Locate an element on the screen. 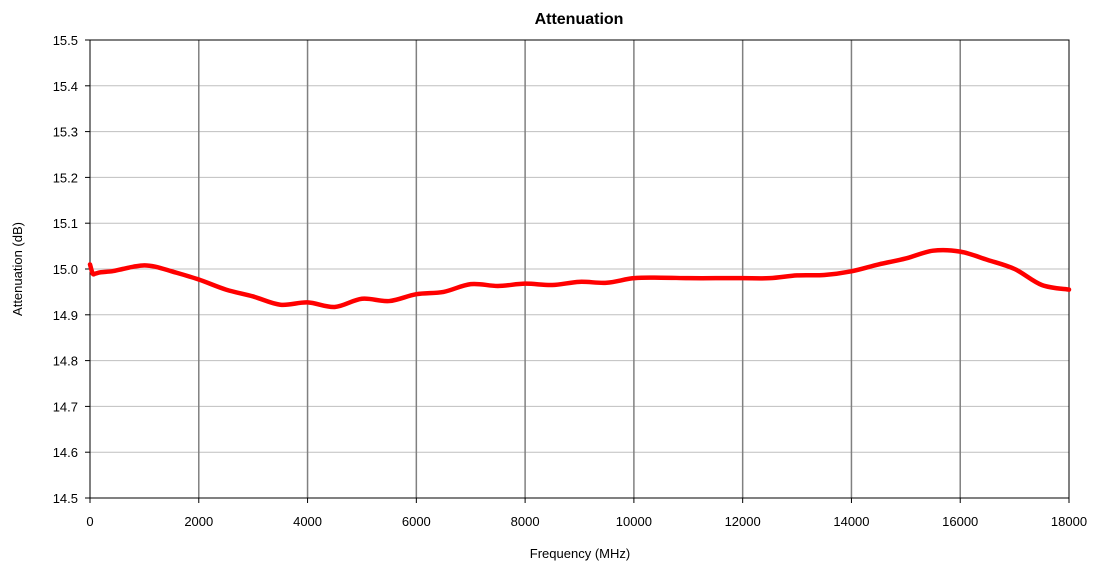 The width and height of the screenshot is (1094, 567). y-tick-label: 14.5 is located at coordinates (65, 498).